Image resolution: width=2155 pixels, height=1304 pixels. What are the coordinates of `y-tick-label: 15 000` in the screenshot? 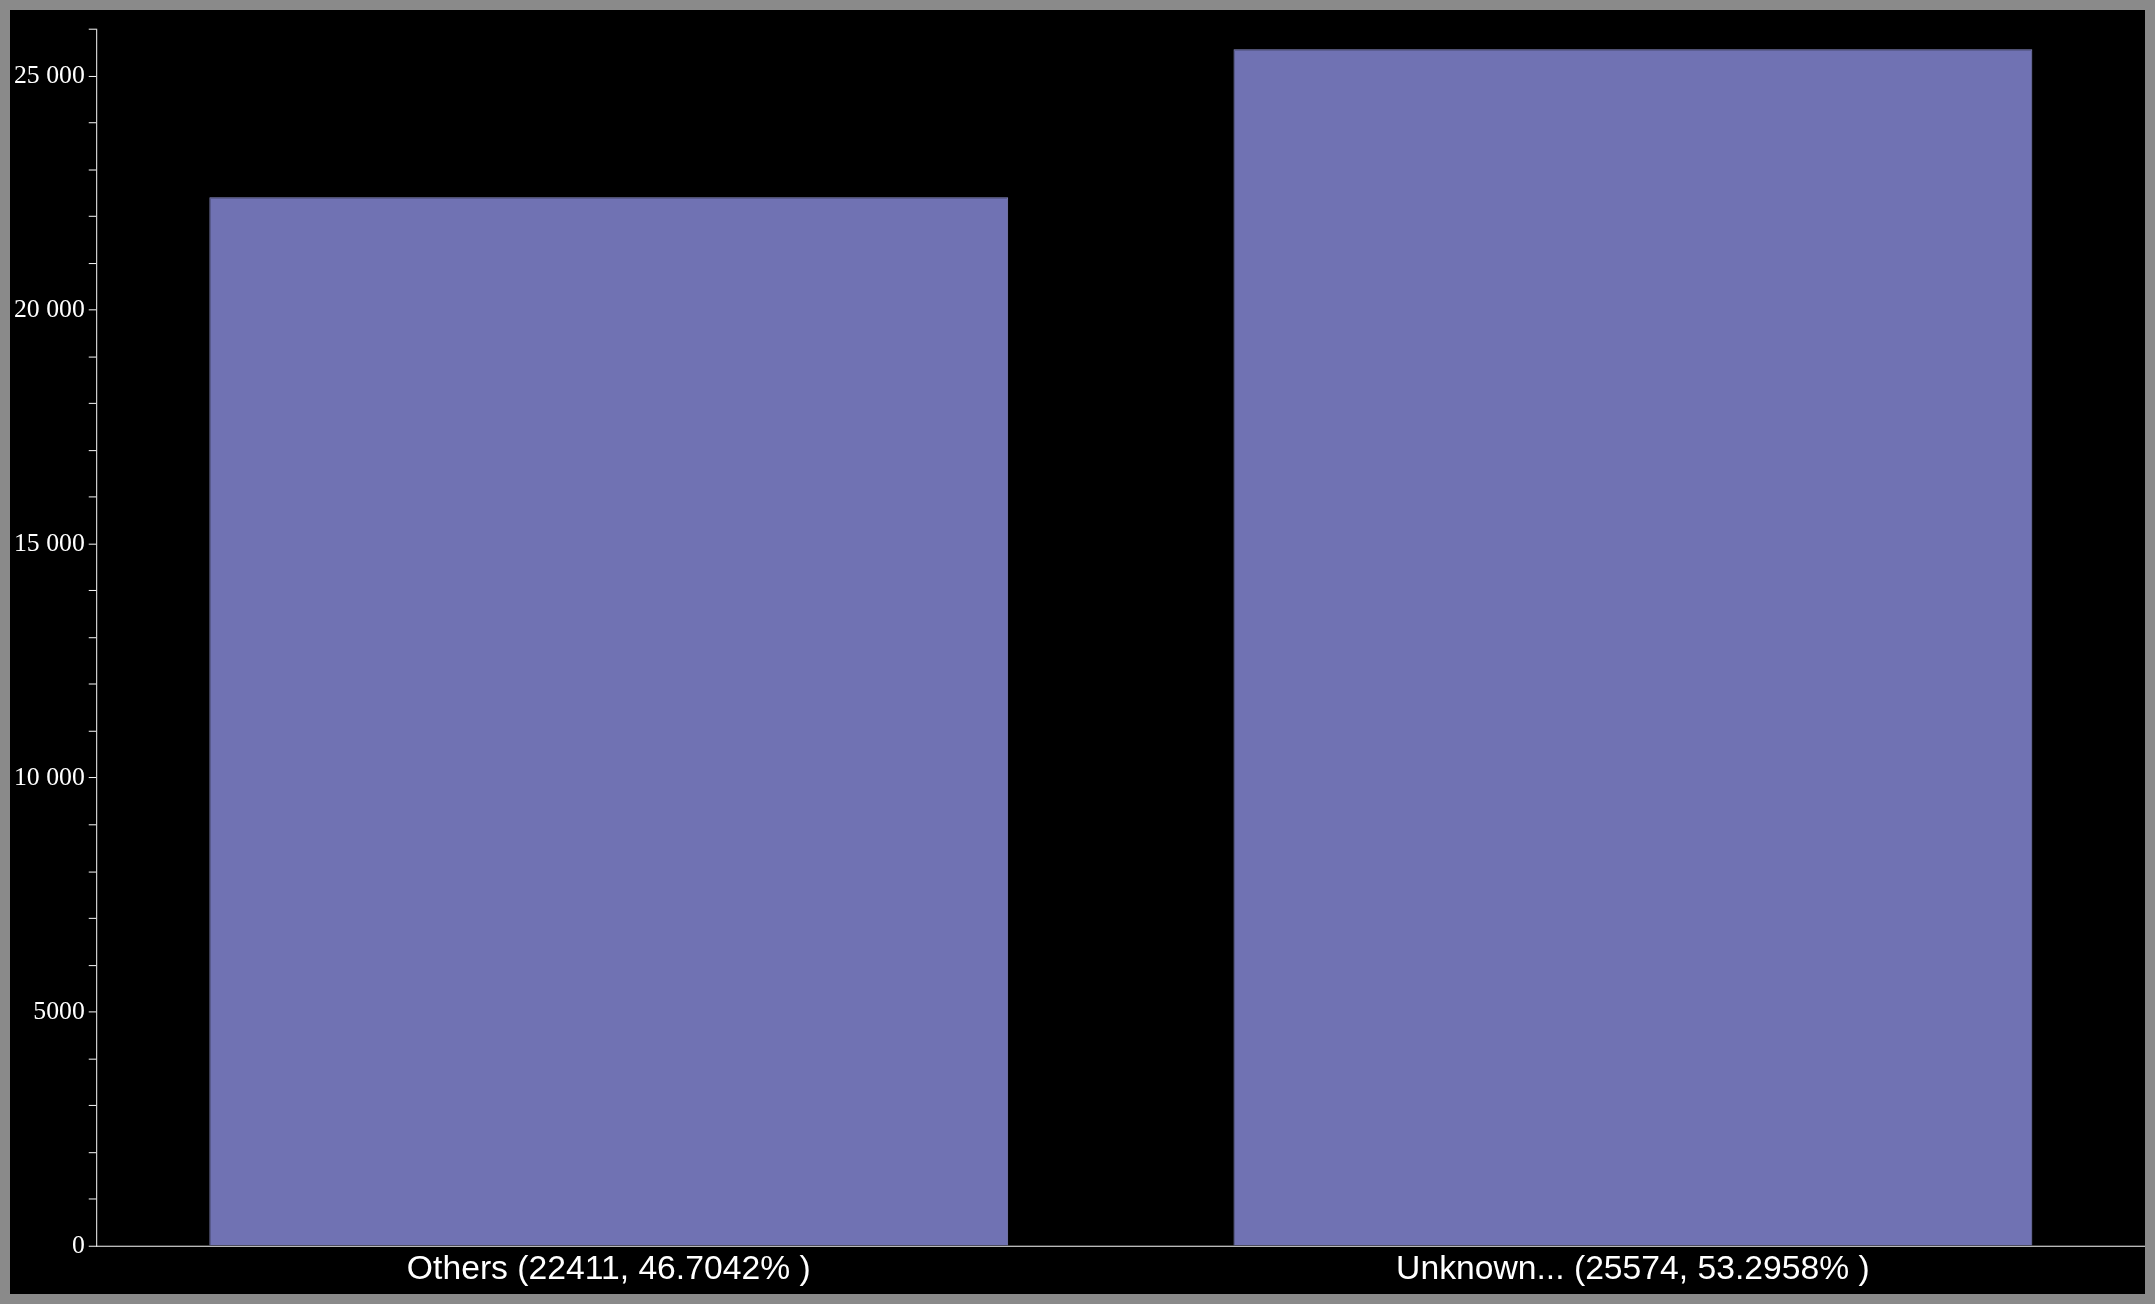 It's located at (49, 542).